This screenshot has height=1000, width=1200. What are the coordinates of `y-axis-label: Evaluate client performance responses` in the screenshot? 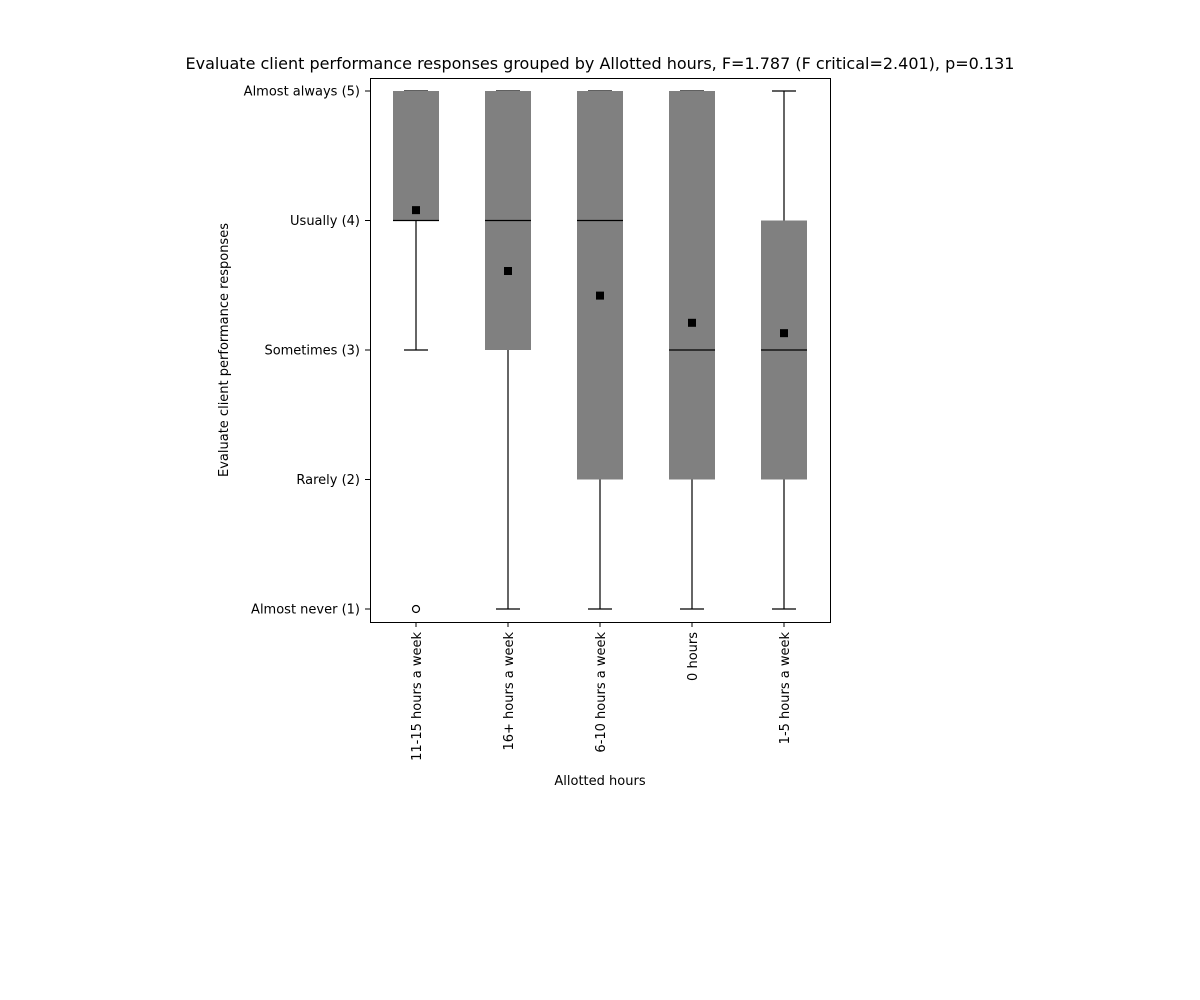 It's located at (224, 350).